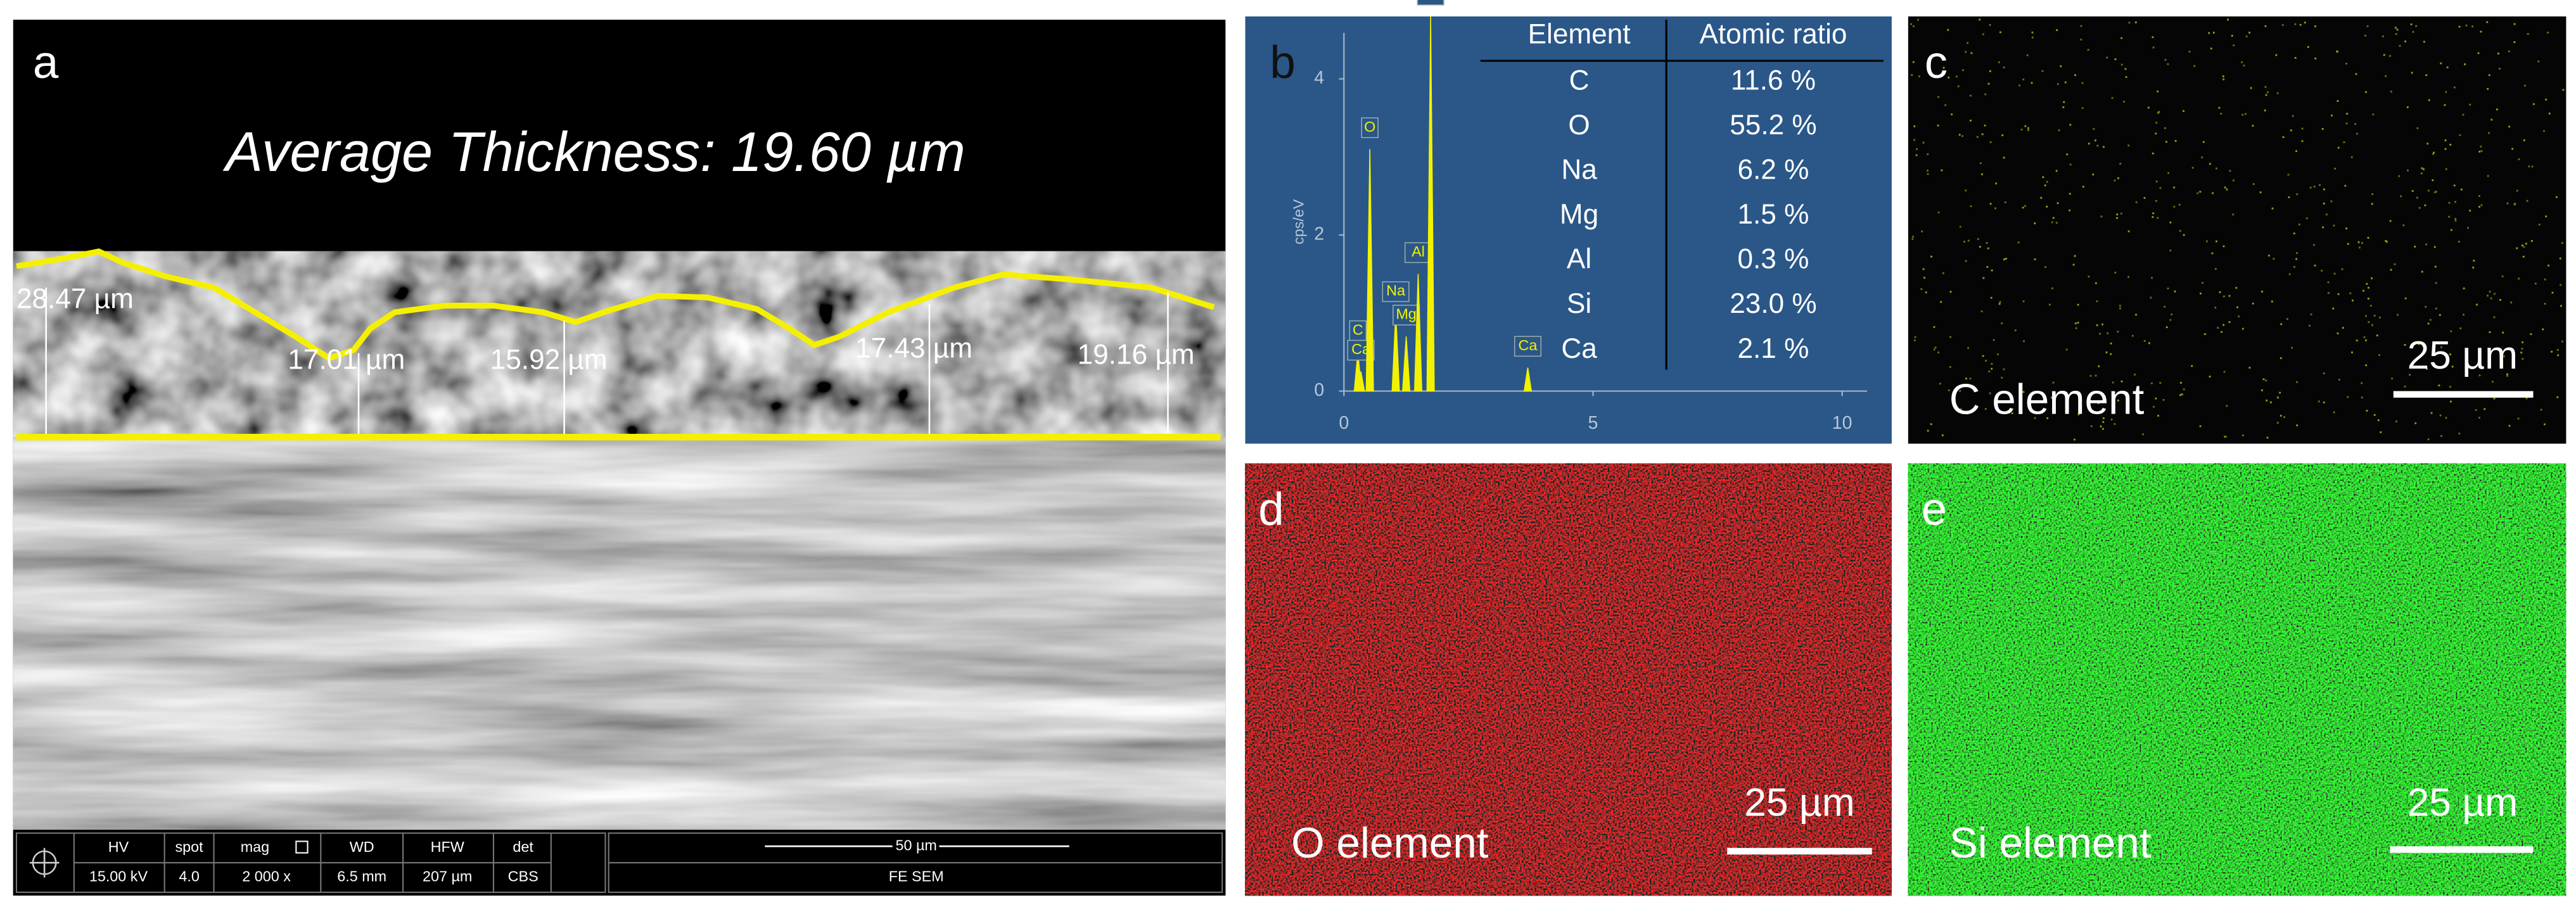  Describe the element at coordinates (1773, 214) in the screenshot. I see `table-cell: 1.5 %` at that location.